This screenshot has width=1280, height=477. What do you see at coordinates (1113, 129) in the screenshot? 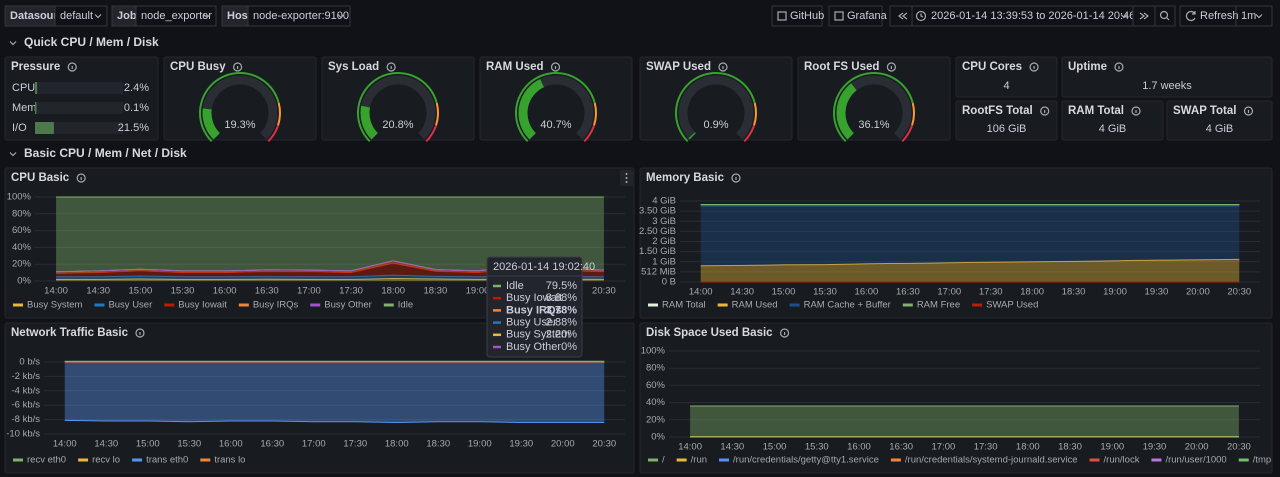
I see `stat-value: 4 GiB` at bounding box center [1113, 129].